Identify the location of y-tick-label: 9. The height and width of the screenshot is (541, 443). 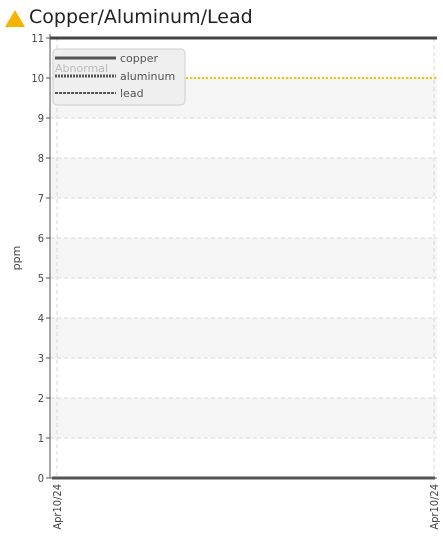
(41, 118).